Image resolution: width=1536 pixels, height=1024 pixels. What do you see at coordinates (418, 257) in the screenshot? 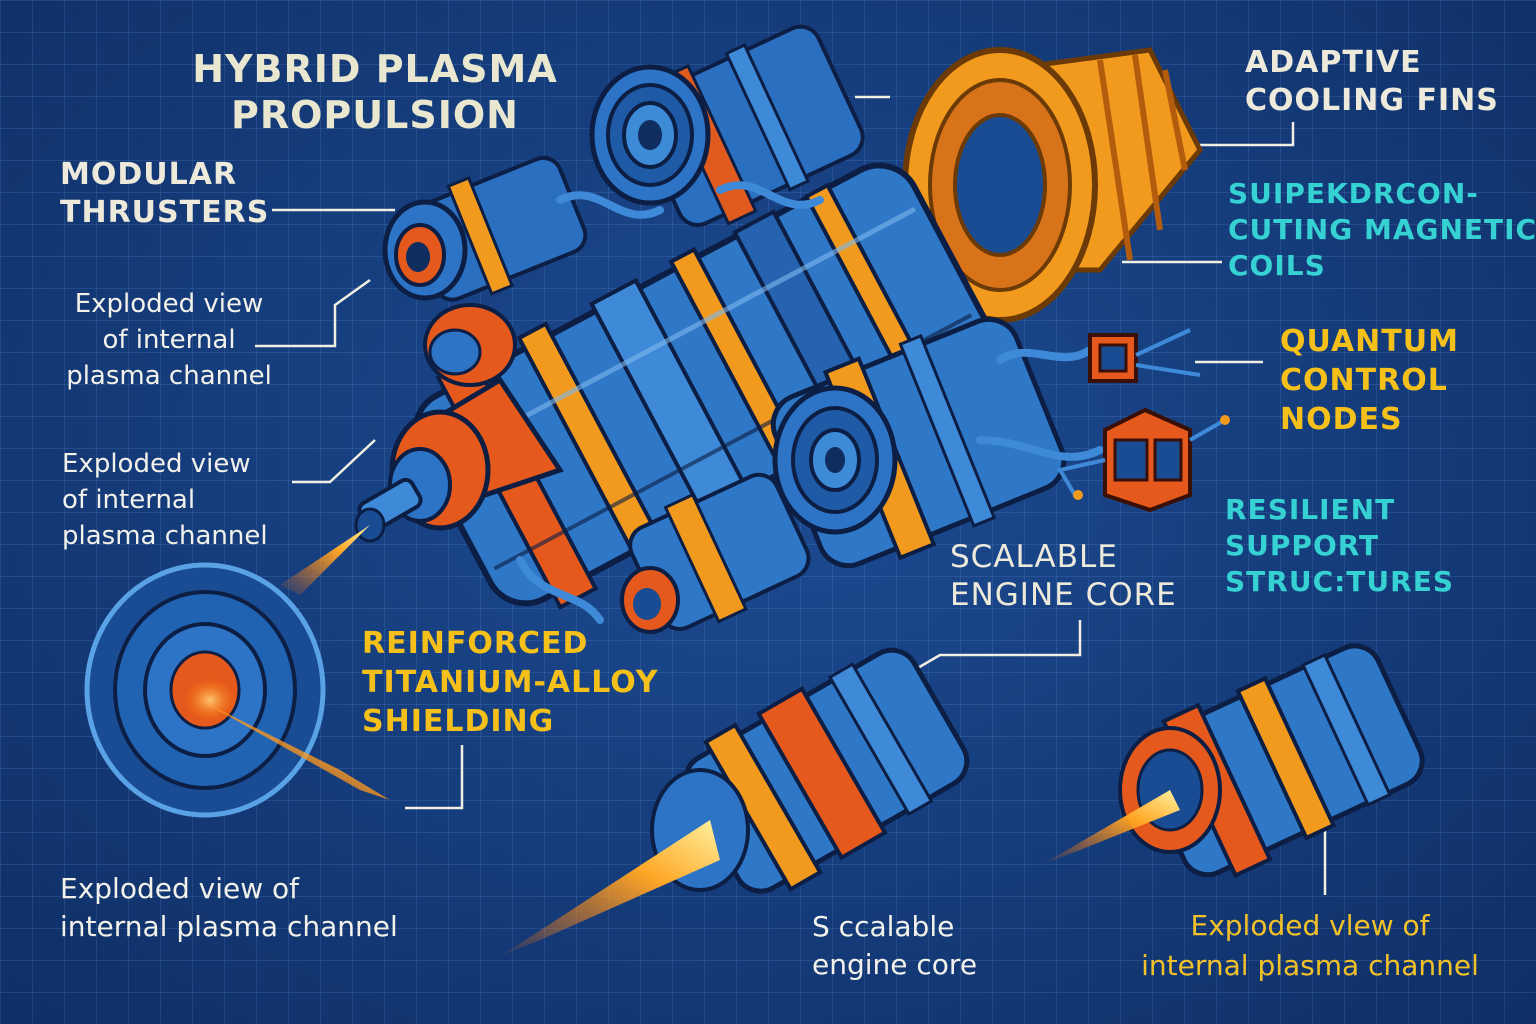
I see `modular-thruster-bore` at bounding box center [418, 257].